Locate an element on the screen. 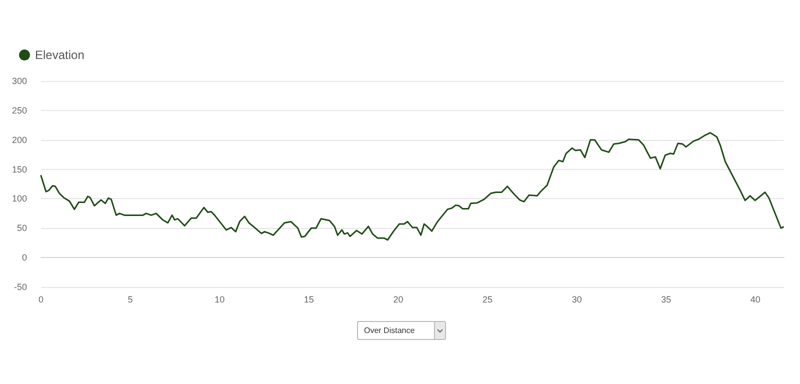 The height and width of the screenshot is (384, 800). y-tick-label: 0 is located at coordinates (24, 257).